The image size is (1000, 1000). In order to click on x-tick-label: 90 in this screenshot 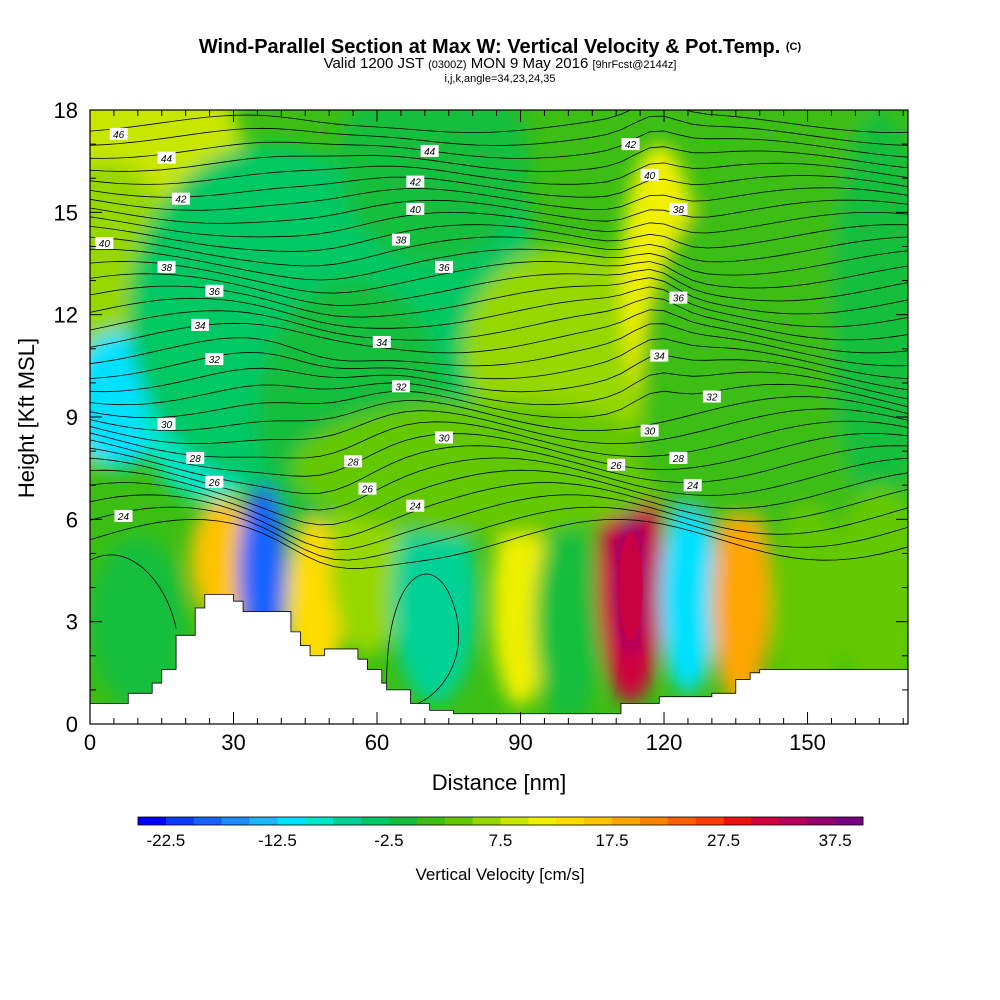, I will do `click(520, 742)`.